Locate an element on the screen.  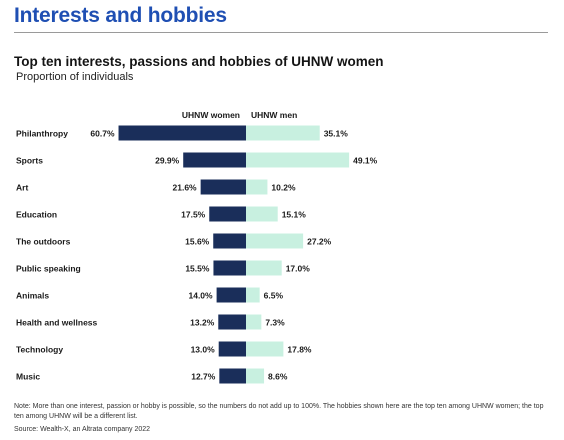
value-label-women-the-outdoors: 15.6% is located at coordinates (197, 242).